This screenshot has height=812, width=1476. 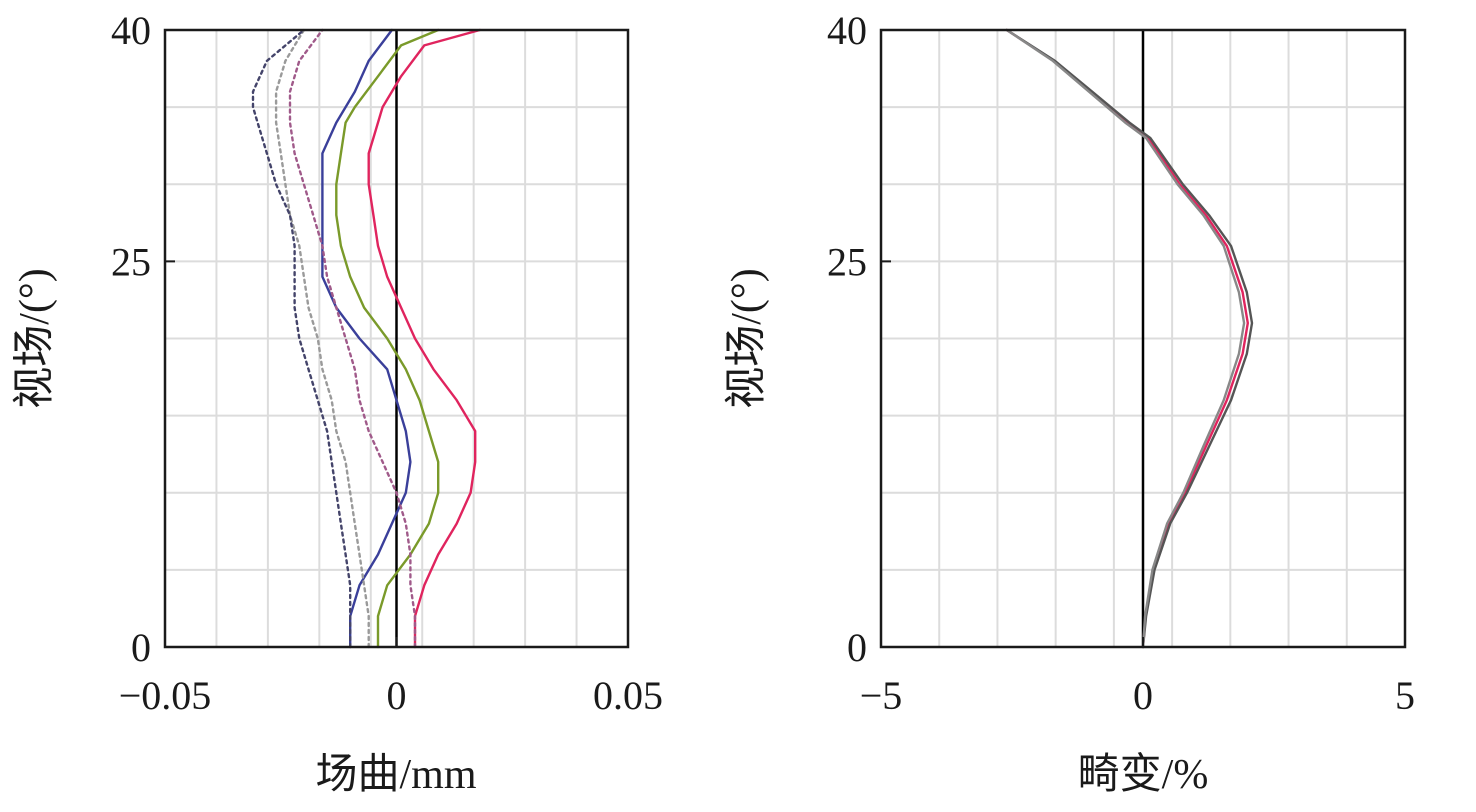 I want to click on distortion-y-axis-label: 视场/(°), so click(x=747, y=338).